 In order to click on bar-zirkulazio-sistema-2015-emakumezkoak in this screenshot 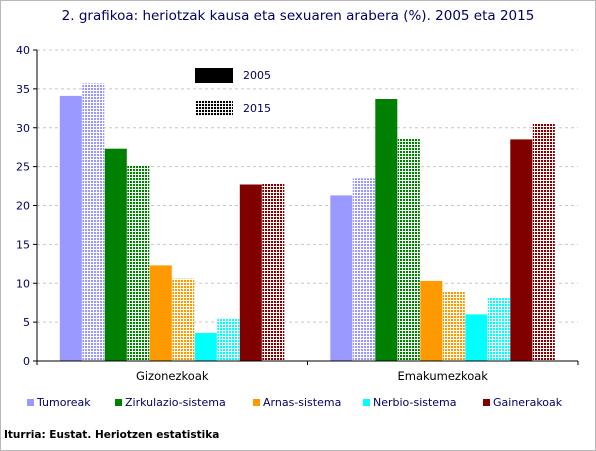, I will do `click(408, 249)`.